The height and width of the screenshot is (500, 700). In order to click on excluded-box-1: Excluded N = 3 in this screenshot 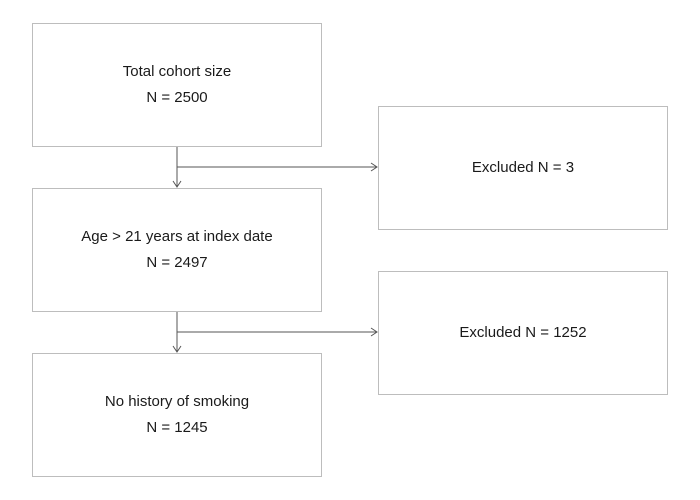, I will do `click(523, 168)`.